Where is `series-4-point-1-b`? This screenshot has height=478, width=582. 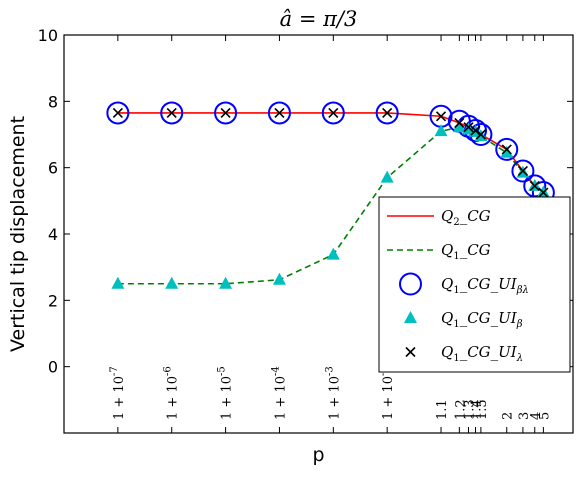
series-4-point-1-b is located at coordinates (171, 113).